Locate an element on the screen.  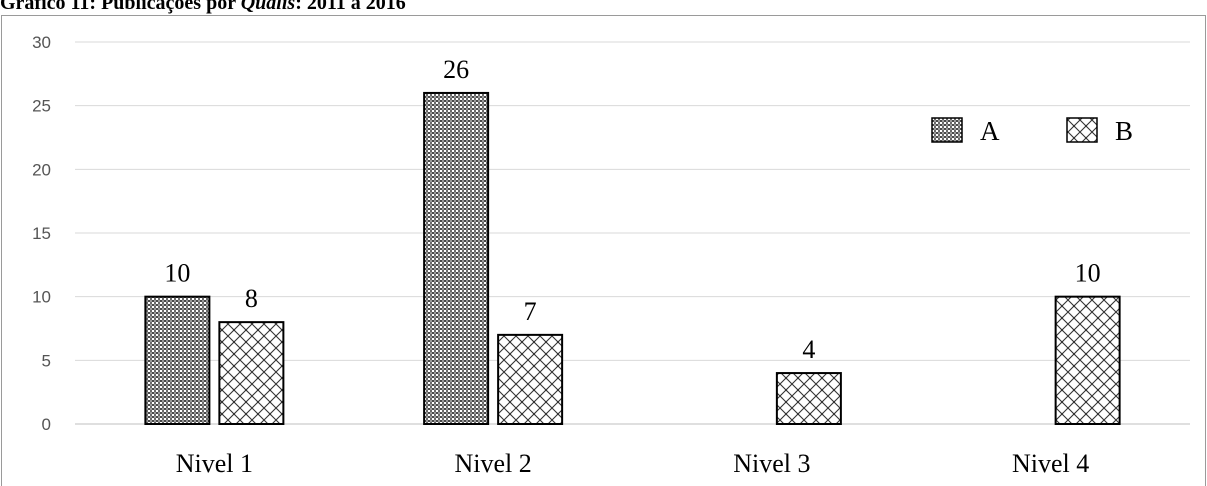
chart-title-italic: Qualis is located at coordinates (268, 7).